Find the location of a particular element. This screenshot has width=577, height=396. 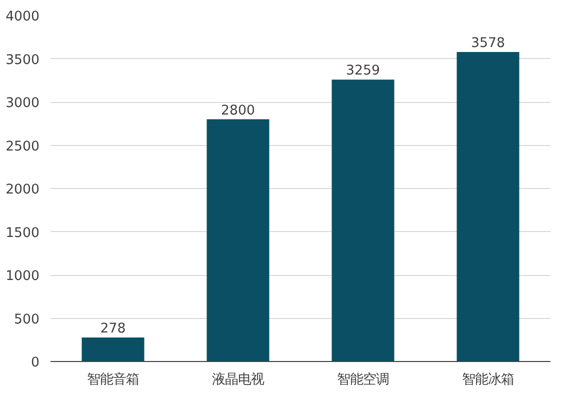

y-tick-label: 1500 is located at coordinates (23, 233).